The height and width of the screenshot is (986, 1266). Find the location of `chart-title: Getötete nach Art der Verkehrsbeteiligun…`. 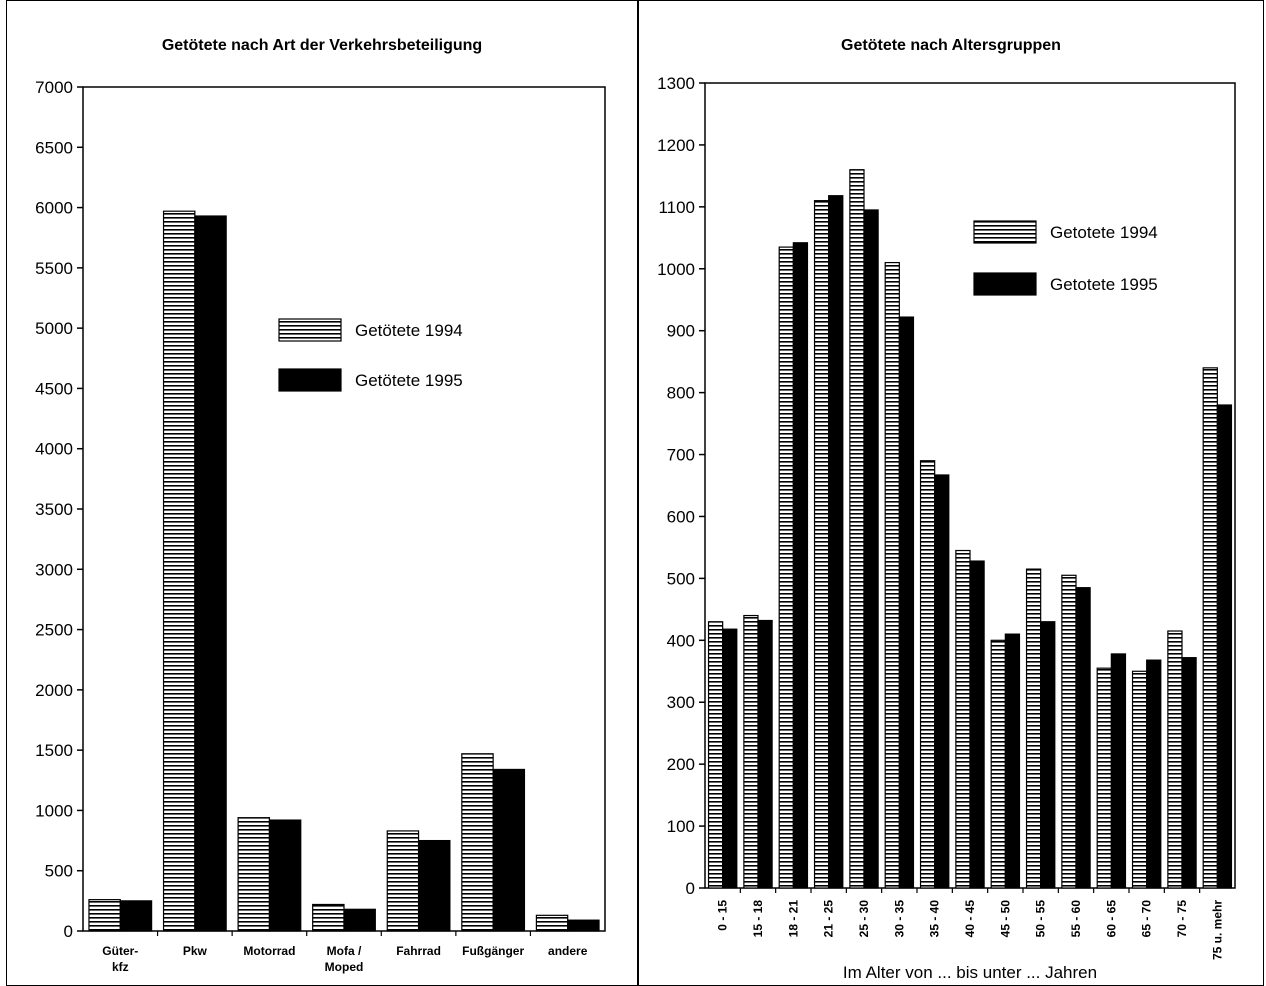

chart-title: Getötete nach Art der Verkehrsbeteiligun… is located at coordinates (322, 45).